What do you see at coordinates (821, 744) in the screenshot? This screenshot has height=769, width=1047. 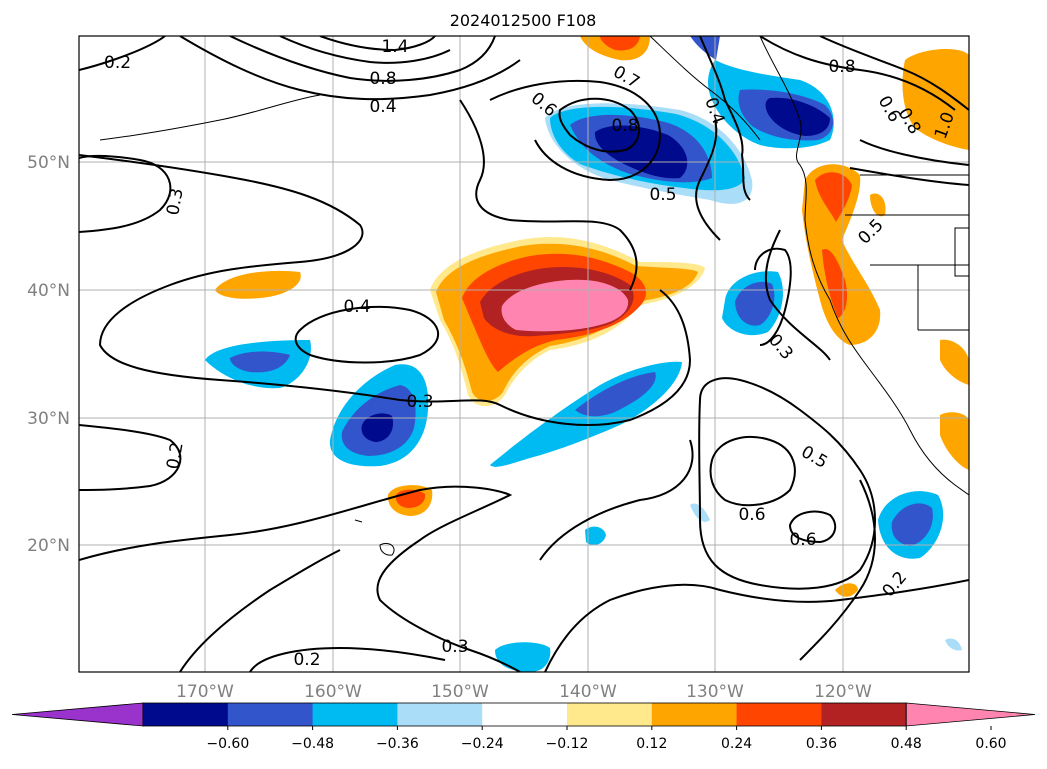 I see `colorbar-tick-label: 0.36` at bounding box center [821, 744].